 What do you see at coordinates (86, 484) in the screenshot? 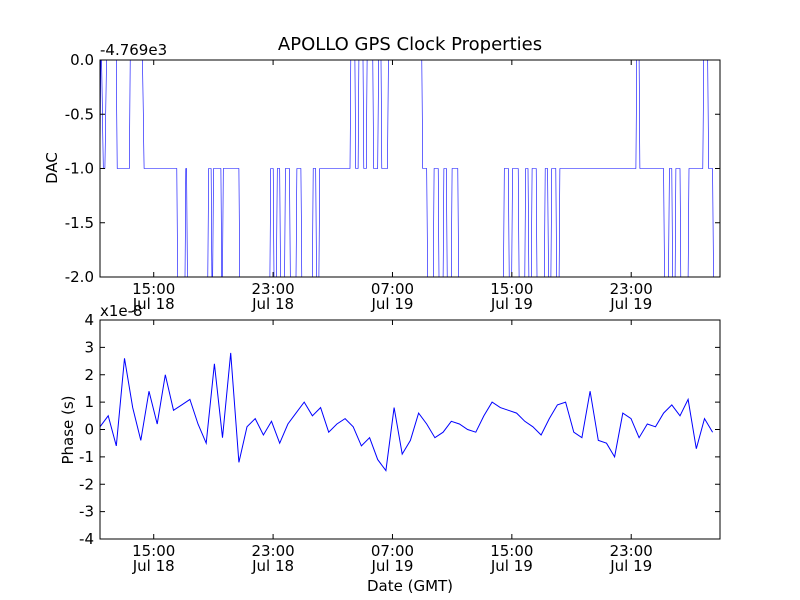
I see `bottom-y-tick-label: -2` at bounding box center [86, 484].